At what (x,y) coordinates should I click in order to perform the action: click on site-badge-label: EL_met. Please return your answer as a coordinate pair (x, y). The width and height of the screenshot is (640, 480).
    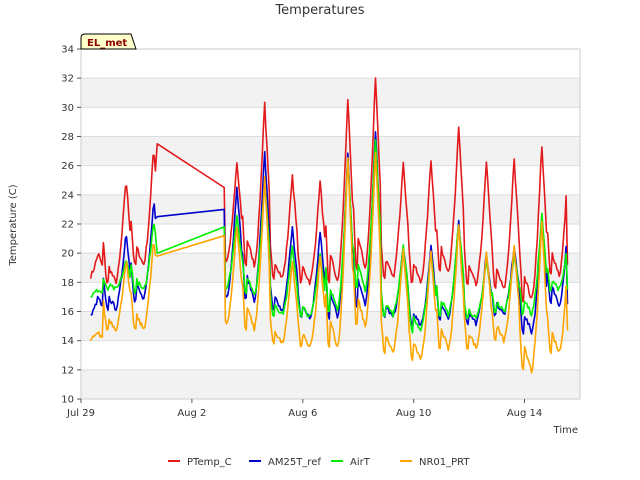
    Looking at the image, I should click on (107, 43).